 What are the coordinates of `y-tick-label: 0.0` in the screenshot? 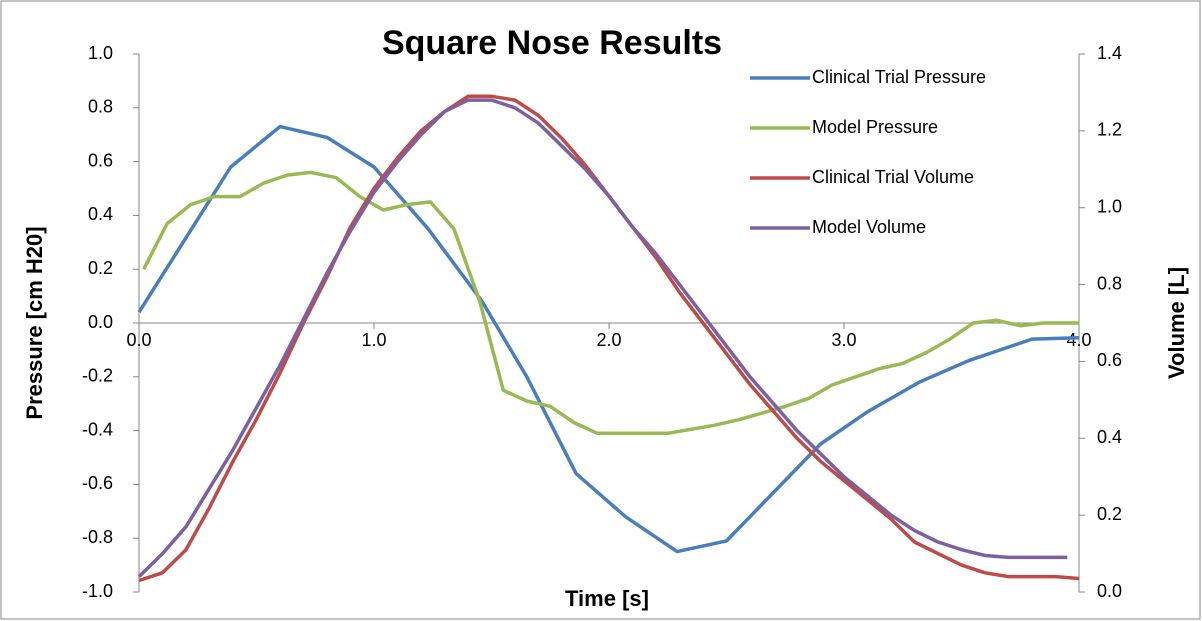 It's located at (100, 322).